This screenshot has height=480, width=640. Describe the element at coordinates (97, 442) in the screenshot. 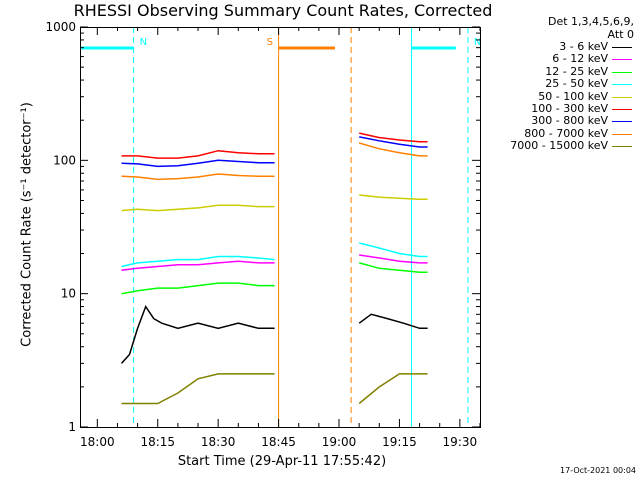

I see `x-tick-label: 18:00` at that location.